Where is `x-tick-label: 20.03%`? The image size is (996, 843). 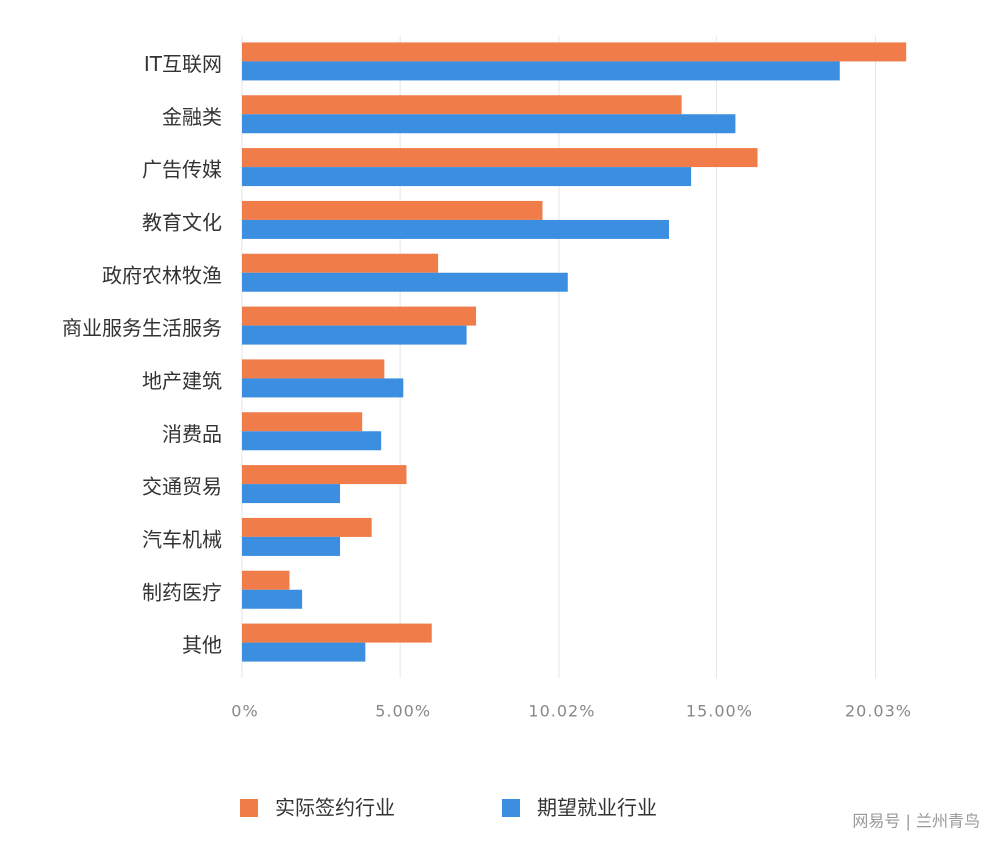
x-tick-label: 20.03% is located at coordinates (878, 711).